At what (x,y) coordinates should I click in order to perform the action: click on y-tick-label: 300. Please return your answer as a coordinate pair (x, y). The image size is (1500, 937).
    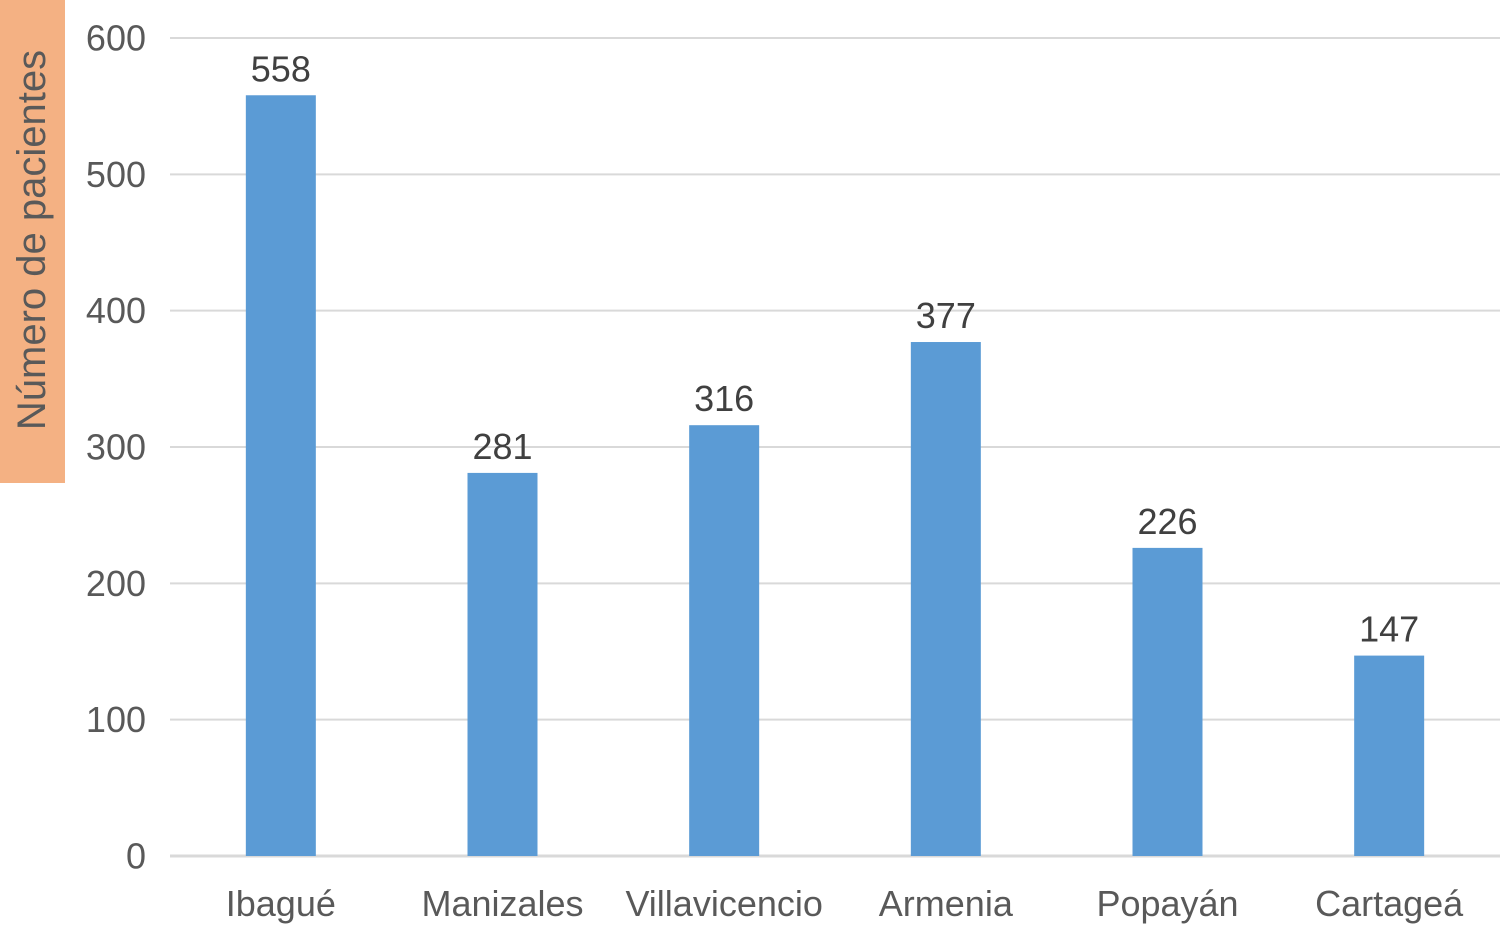
    Looking at the image, I should click on (116, 447).